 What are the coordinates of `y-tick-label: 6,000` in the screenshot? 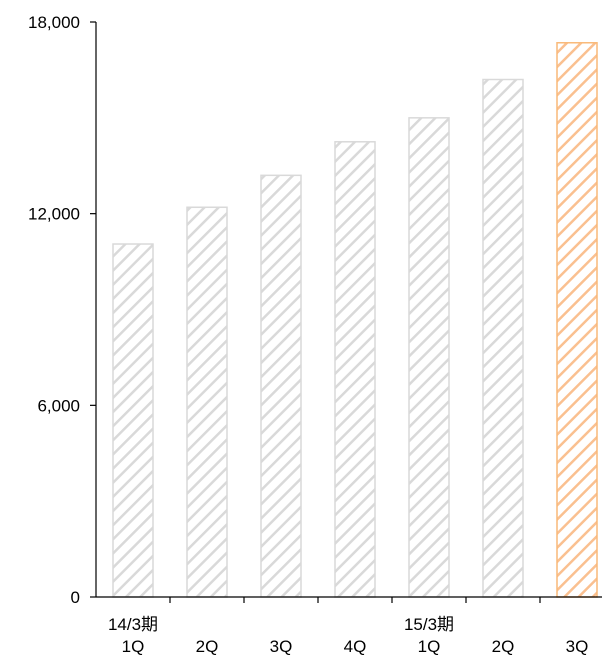 It's located at (58, 405).